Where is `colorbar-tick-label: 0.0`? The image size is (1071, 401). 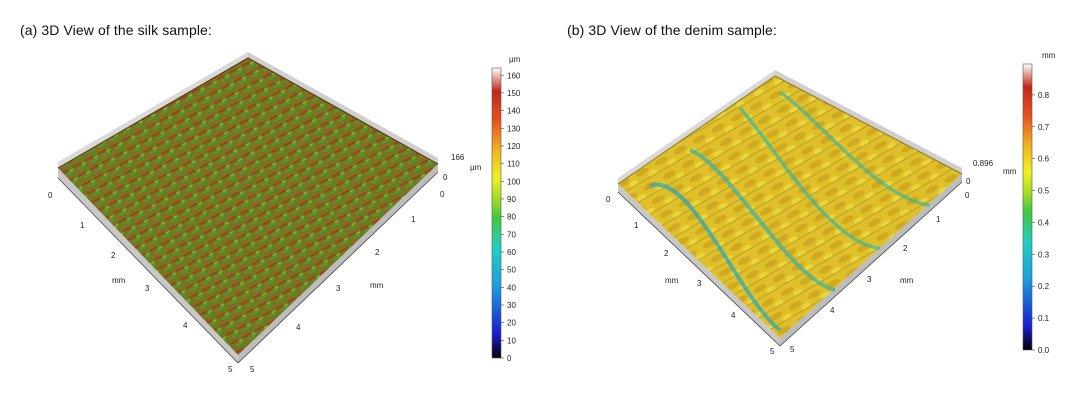
colorbar-tick-label: 0.0 is located at coordinates (1044, 350).